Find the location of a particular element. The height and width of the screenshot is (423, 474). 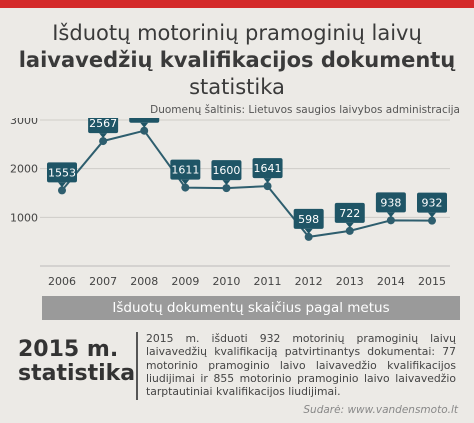

data-label: 1553 is located at coordinates (62, 172).